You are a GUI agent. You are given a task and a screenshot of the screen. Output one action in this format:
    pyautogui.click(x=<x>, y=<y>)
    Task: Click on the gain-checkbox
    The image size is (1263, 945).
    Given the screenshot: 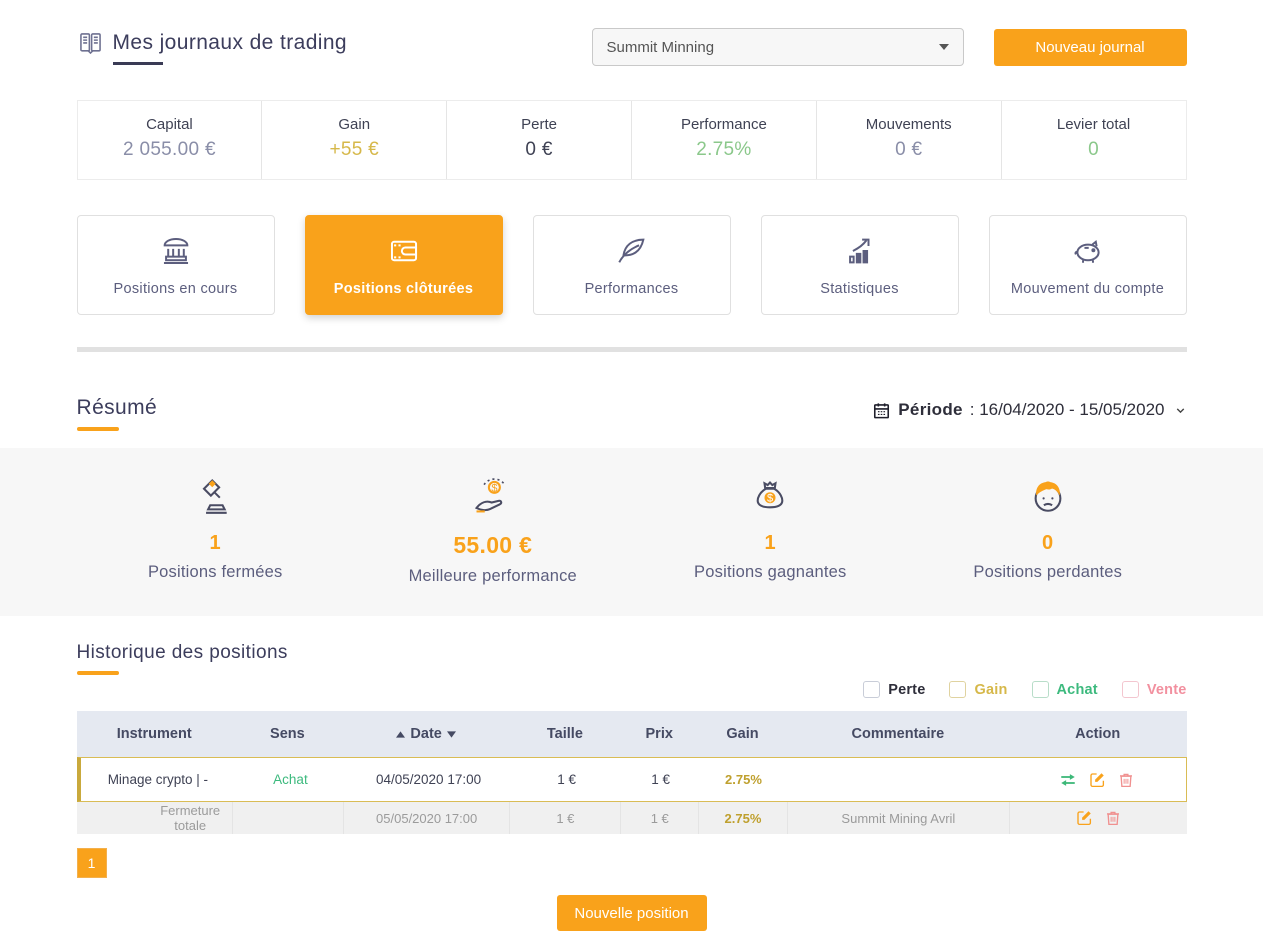 What is the action you would take?
    pyautogui.click(x=958, y=689)
    